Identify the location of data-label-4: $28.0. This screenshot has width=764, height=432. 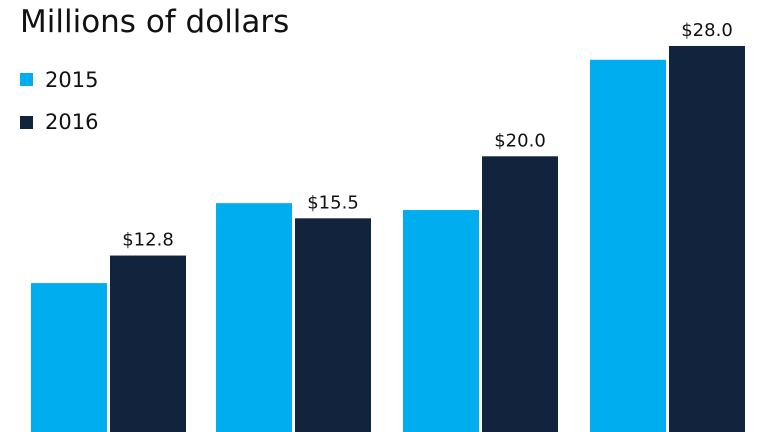
(707, 30).